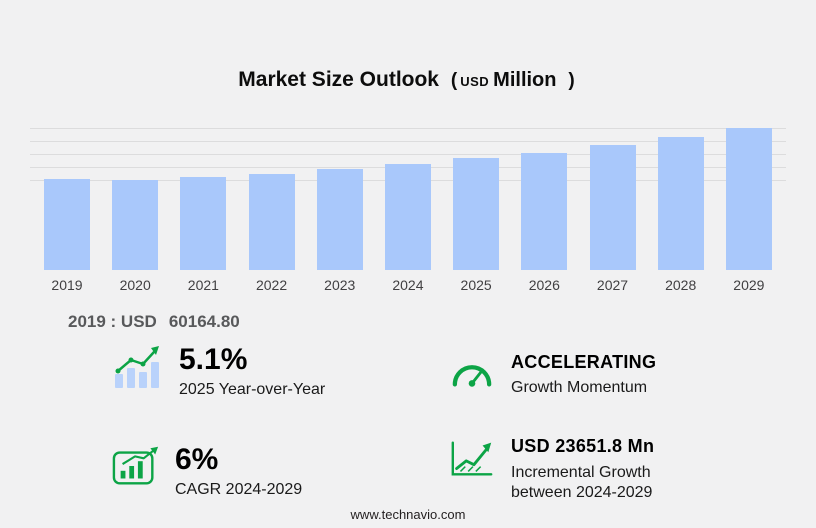  Describe the element at coordinates (476, 214) in the screenshot. I see `bar-2025` at that location.